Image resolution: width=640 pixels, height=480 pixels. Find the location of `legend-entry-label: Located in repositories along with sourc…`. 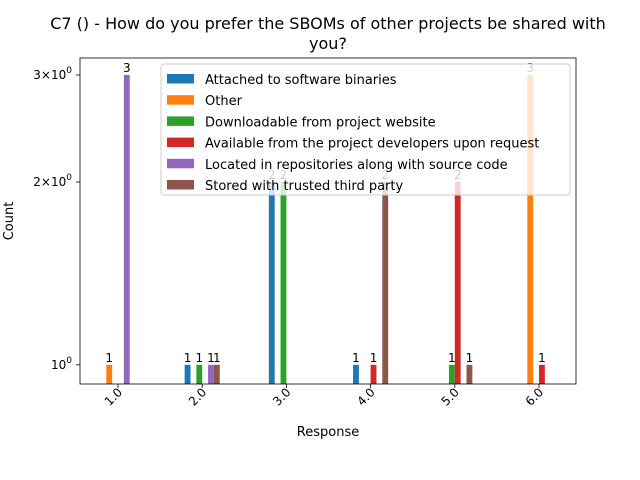

legend-entry-label: Located in repositories along with sourc… is located at coordinates (356, 165).